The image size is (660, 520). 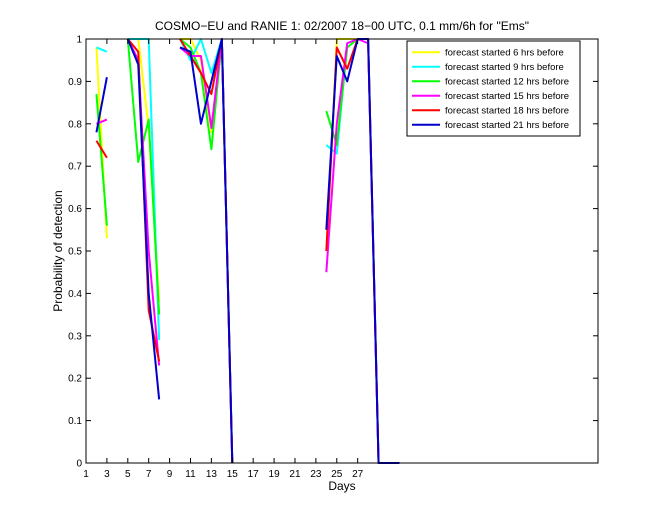 I want to click on x-tick-label: 13, so click(x=212, y=474).